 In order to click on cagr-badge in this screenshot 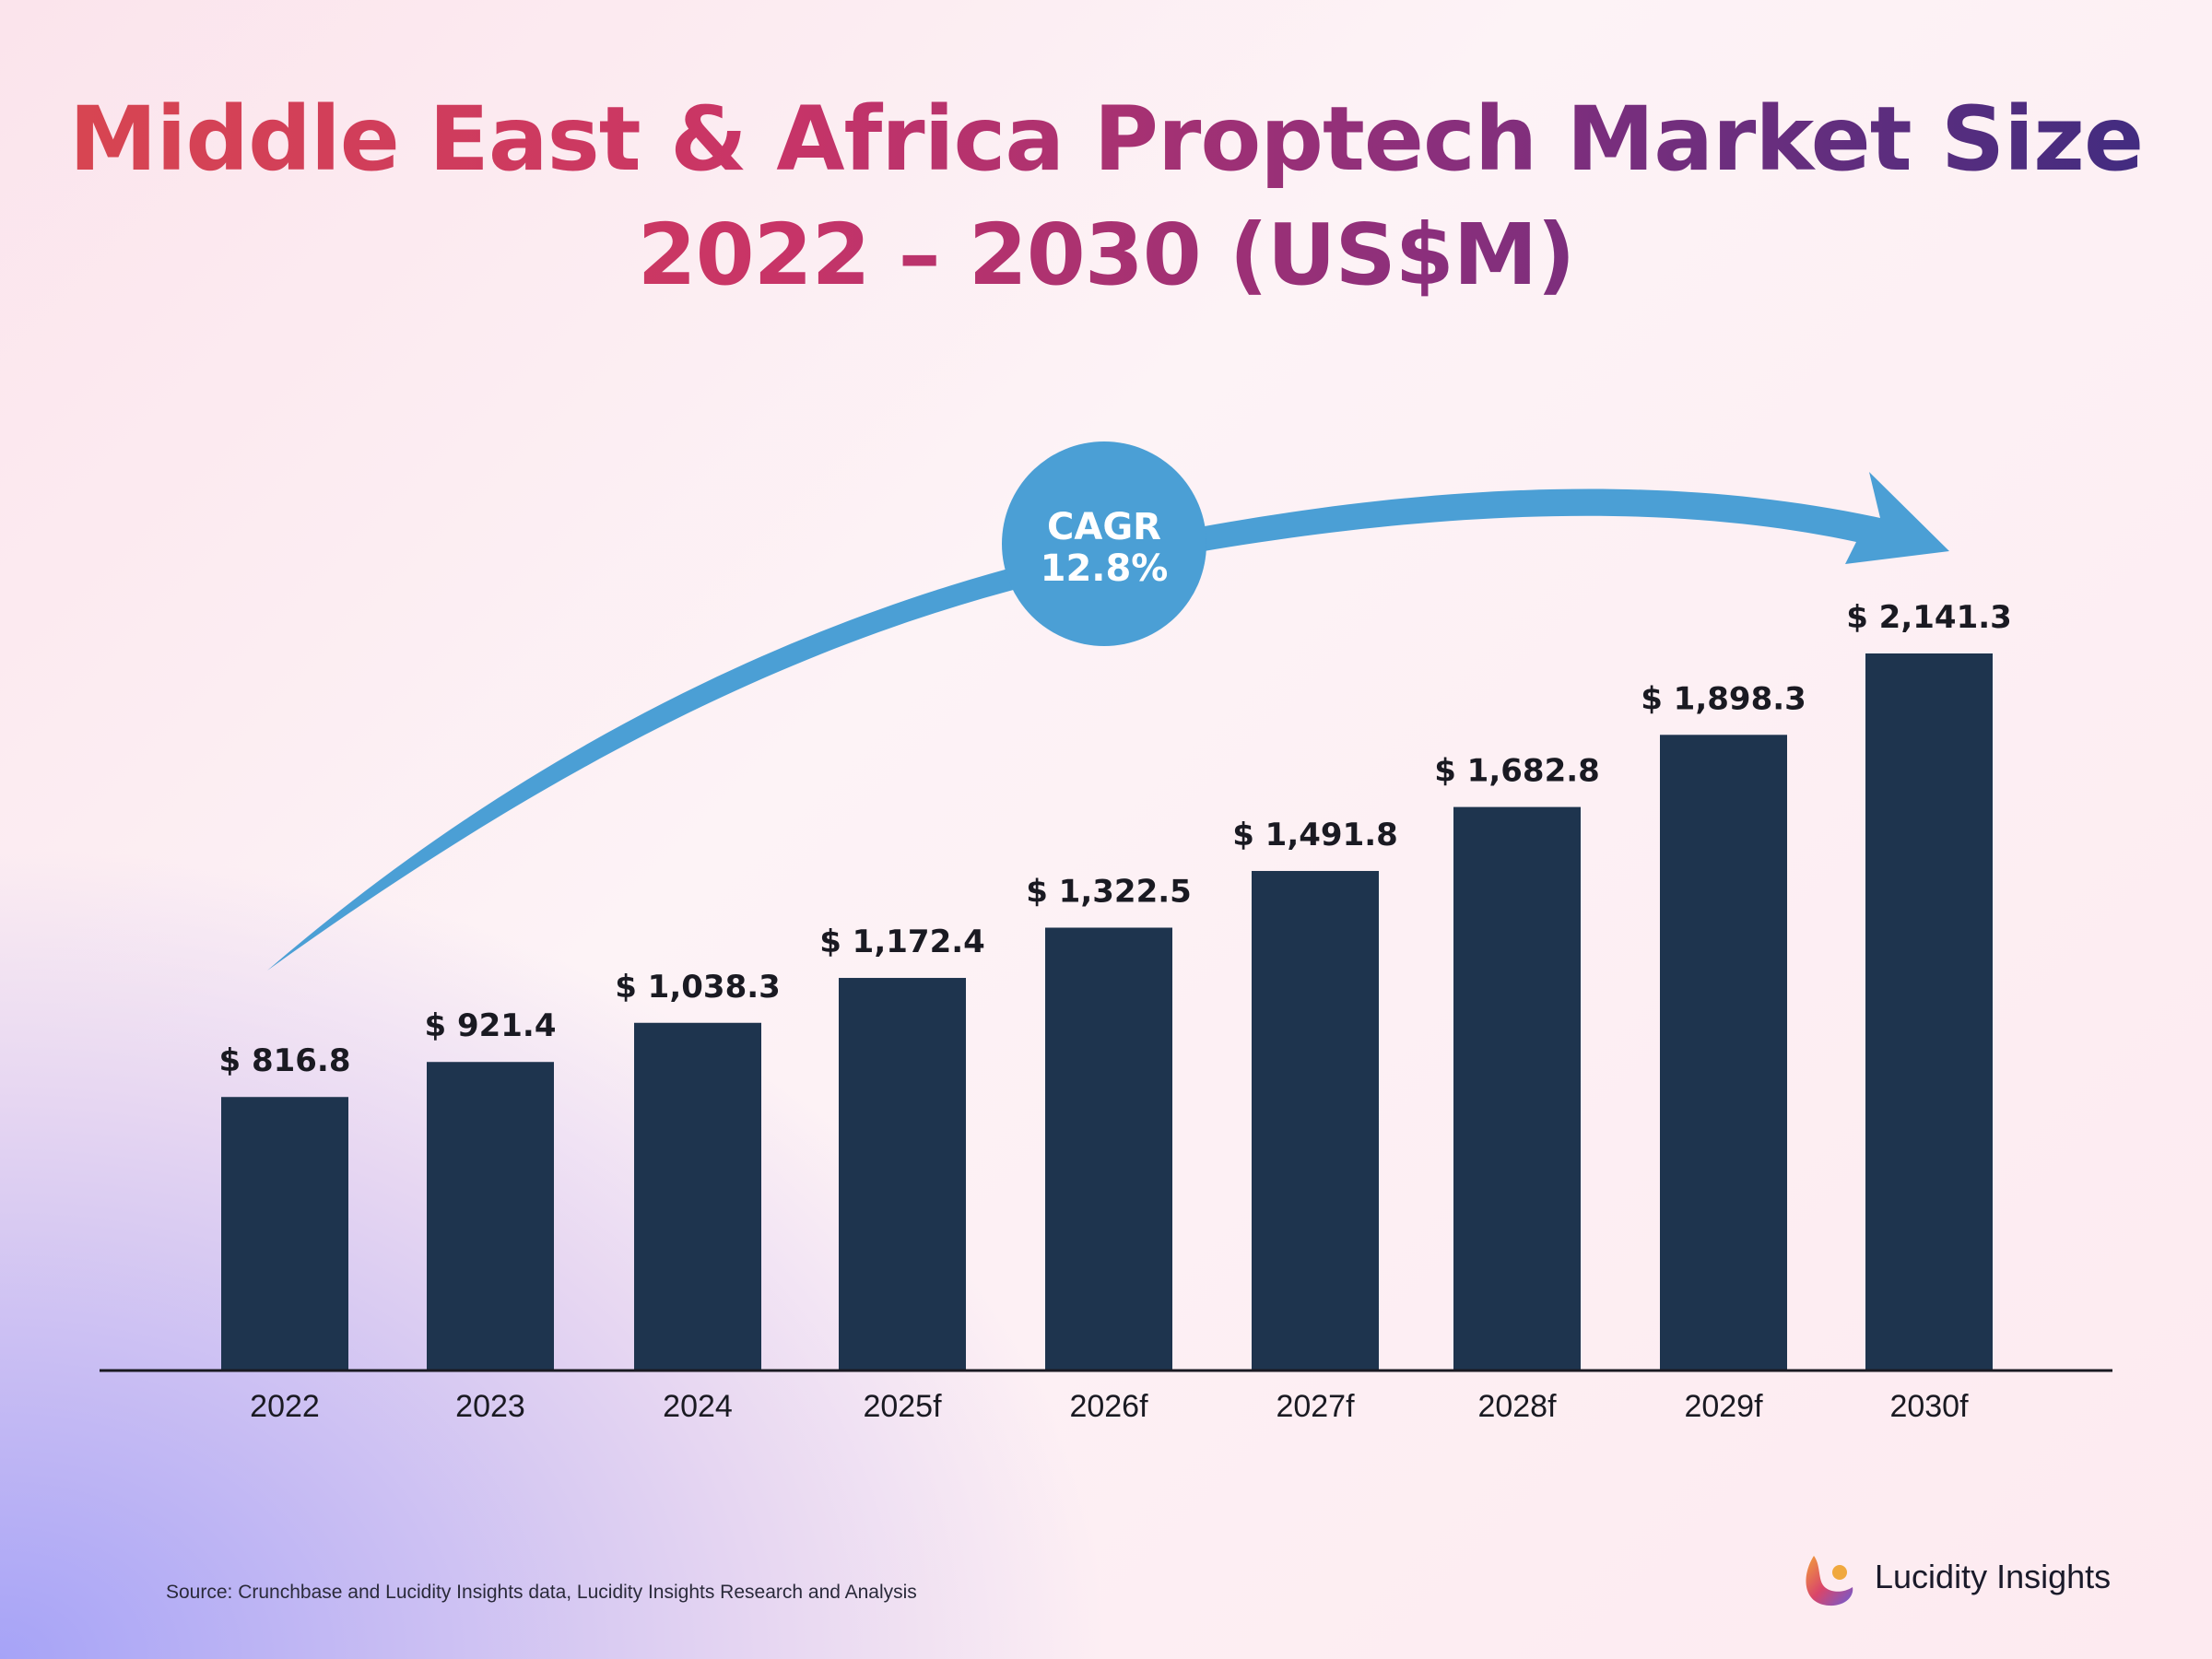, I will do `click(1104, 543)`.